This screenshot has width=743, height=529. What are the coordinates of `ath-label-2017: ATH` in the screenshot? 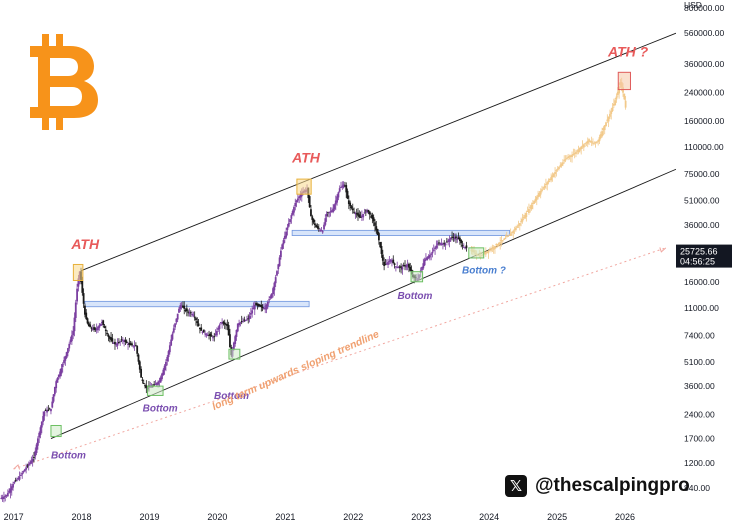 It's located at (85, 244).